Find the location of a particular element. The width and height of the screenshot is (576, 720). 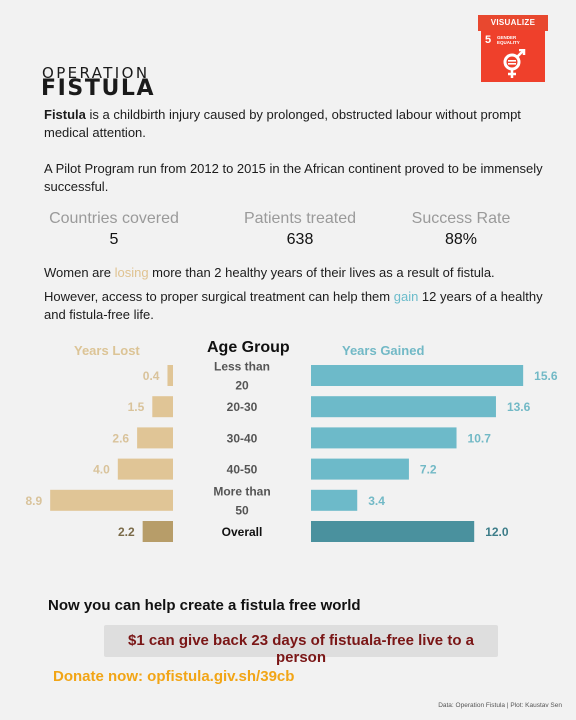

age-group-label: More than is located at coordinates (241, 491).